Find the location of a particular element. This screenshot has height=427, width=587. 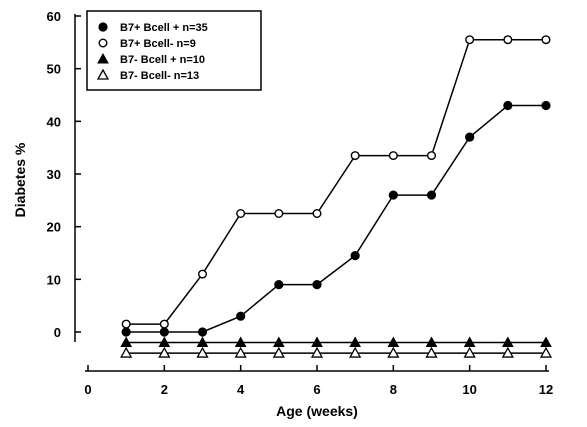

x-tick-label: 10 is located at coordinates (469, 389).